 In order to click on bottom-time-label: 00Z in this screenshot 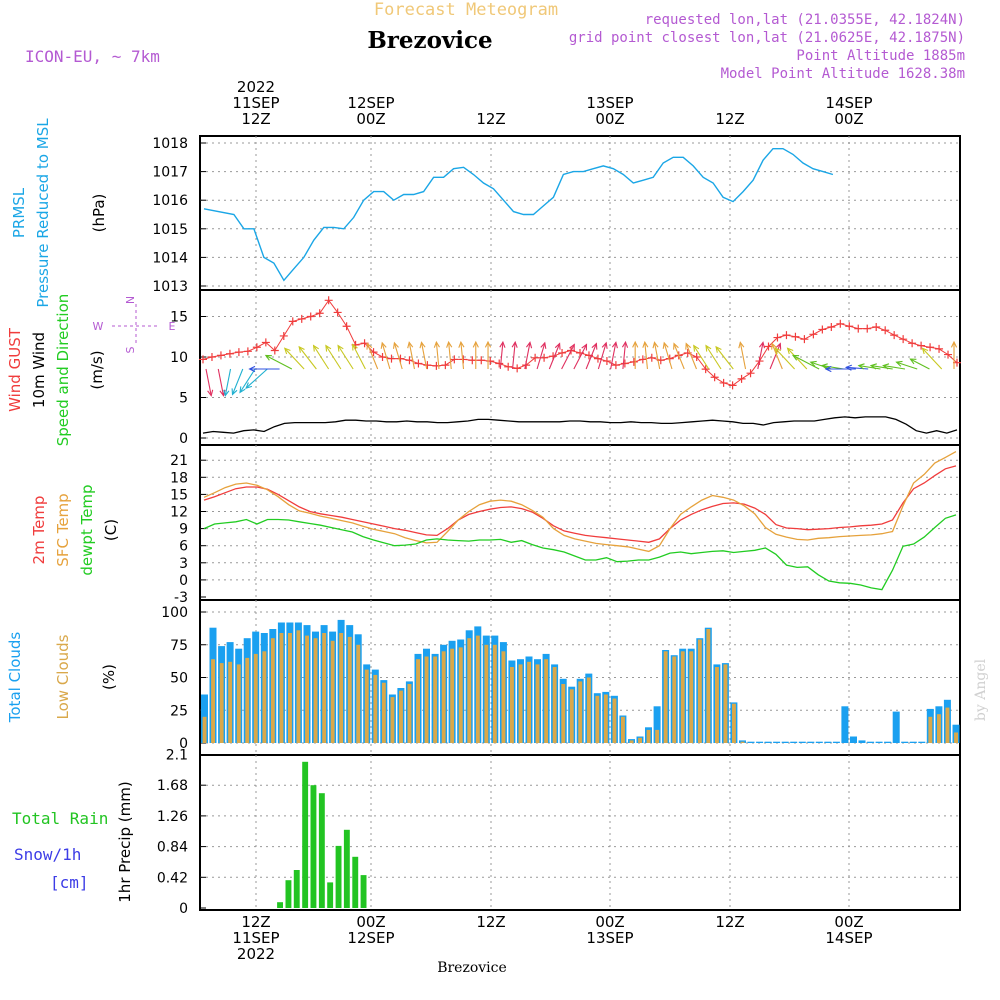, I will do `click(848, 922)`.